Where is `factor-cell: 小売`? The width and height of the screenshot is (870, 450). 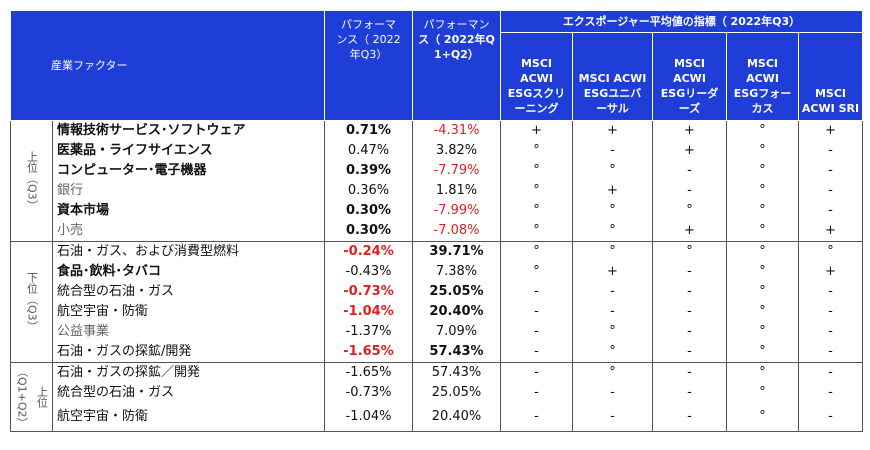
factor-cell: 小売 is located at coordinates (188, 231).